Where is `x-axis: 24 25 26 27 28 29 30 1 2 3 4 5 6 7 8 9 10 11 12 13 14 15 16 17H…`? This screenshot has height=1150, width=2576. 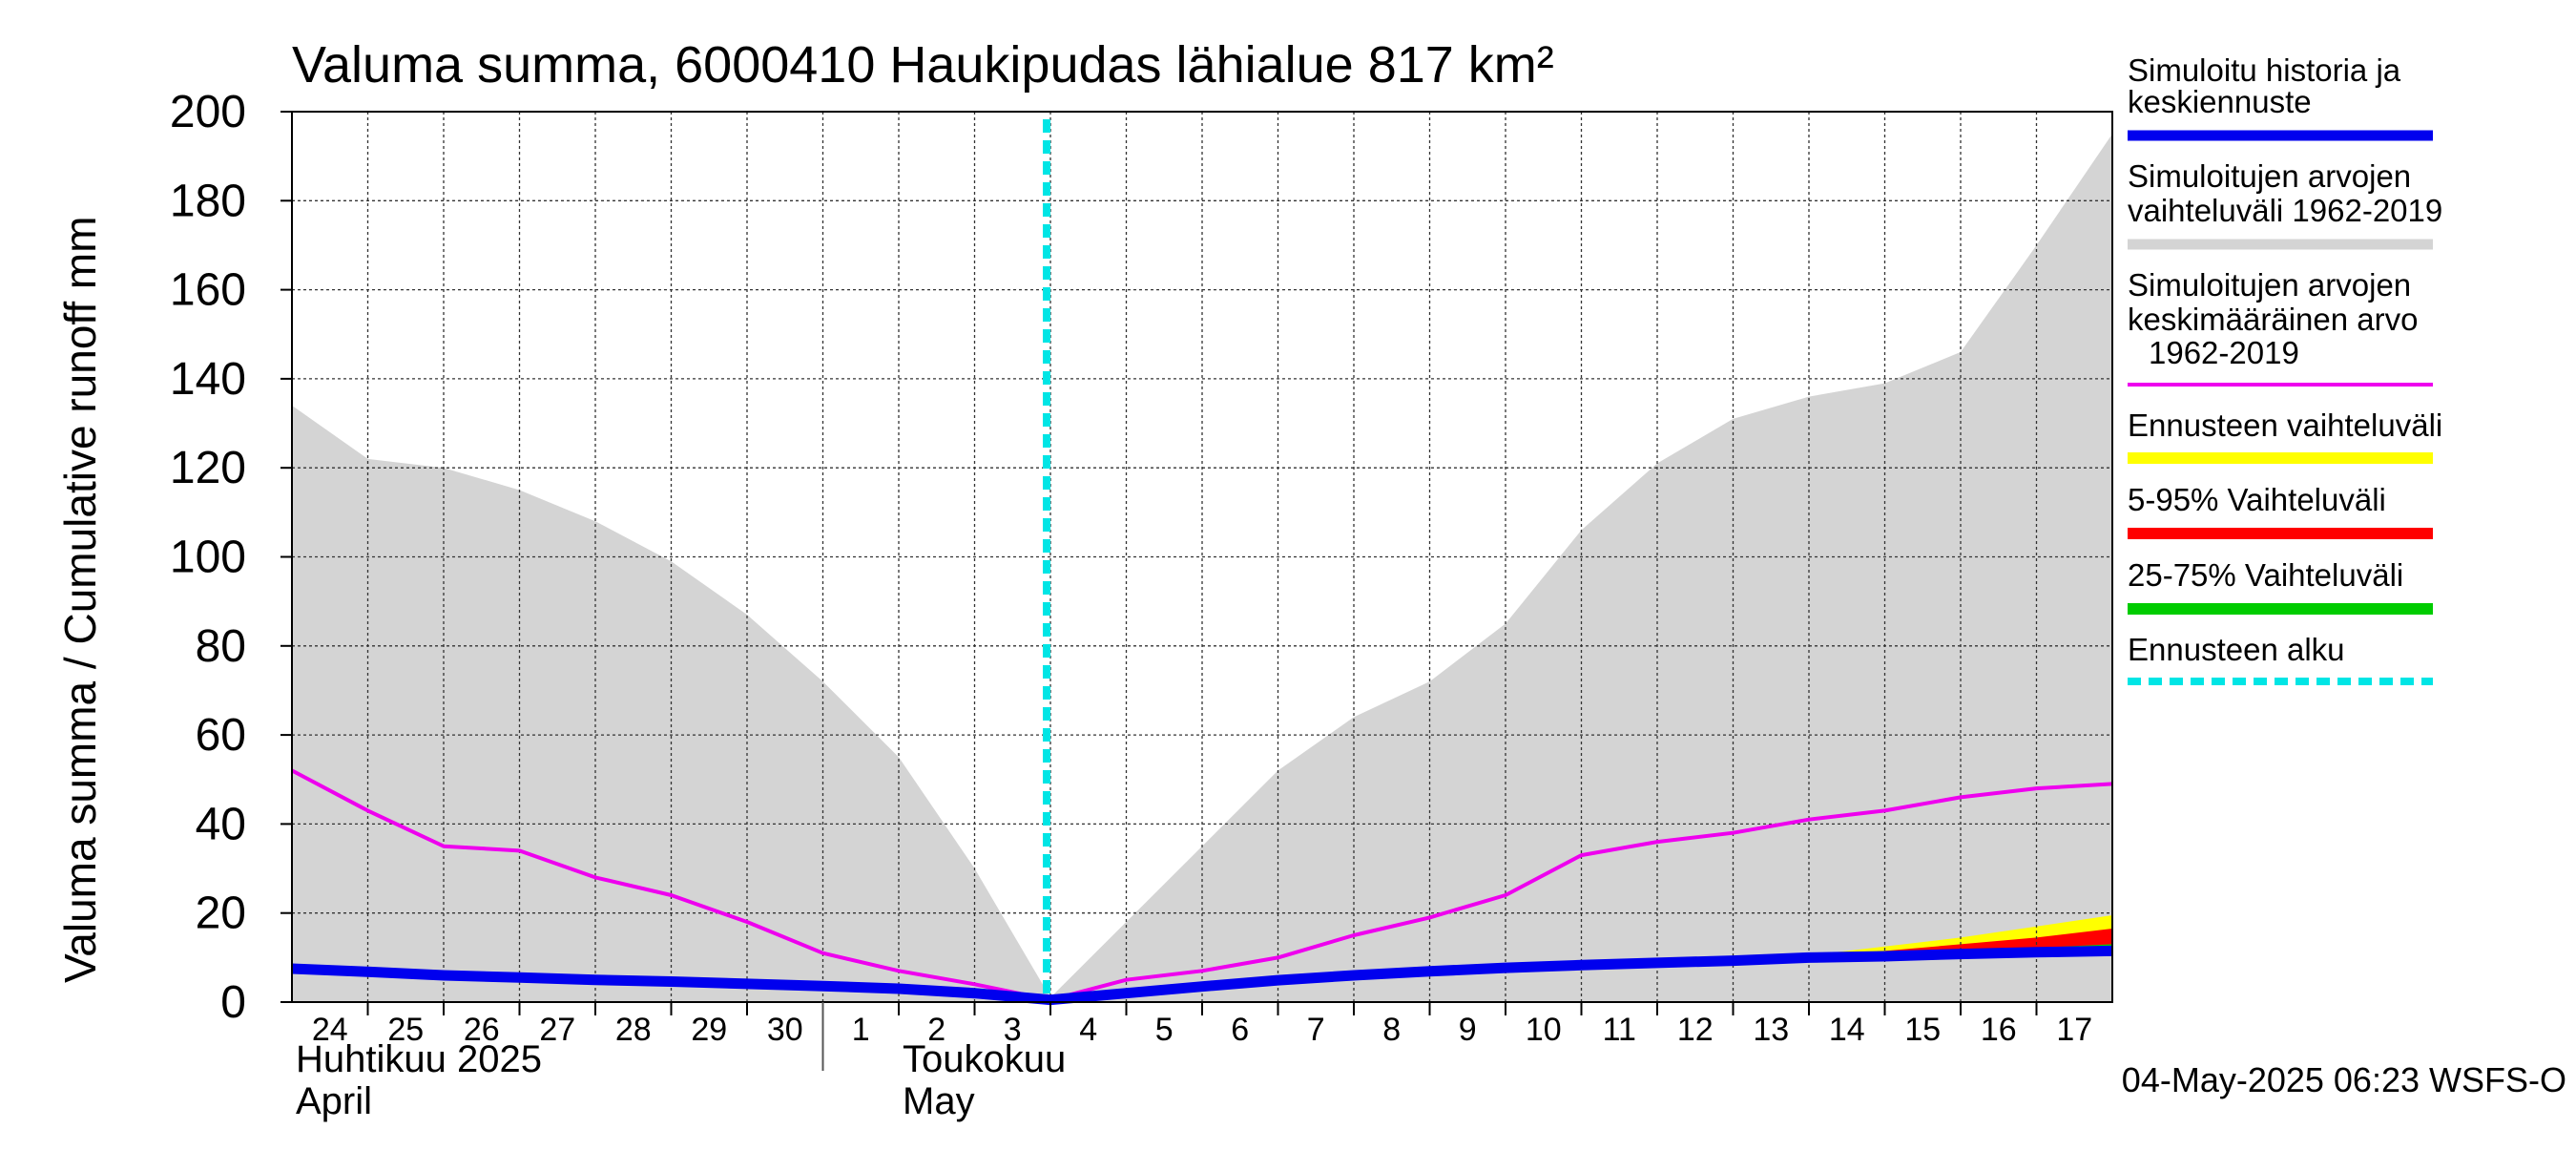
x-axis: 24 25 26 27 28 29 30 1 2 3 4 5 6 7 8 9 10 11 12 13 14 15 16 17H… is located at coordinates (1194, 1062).